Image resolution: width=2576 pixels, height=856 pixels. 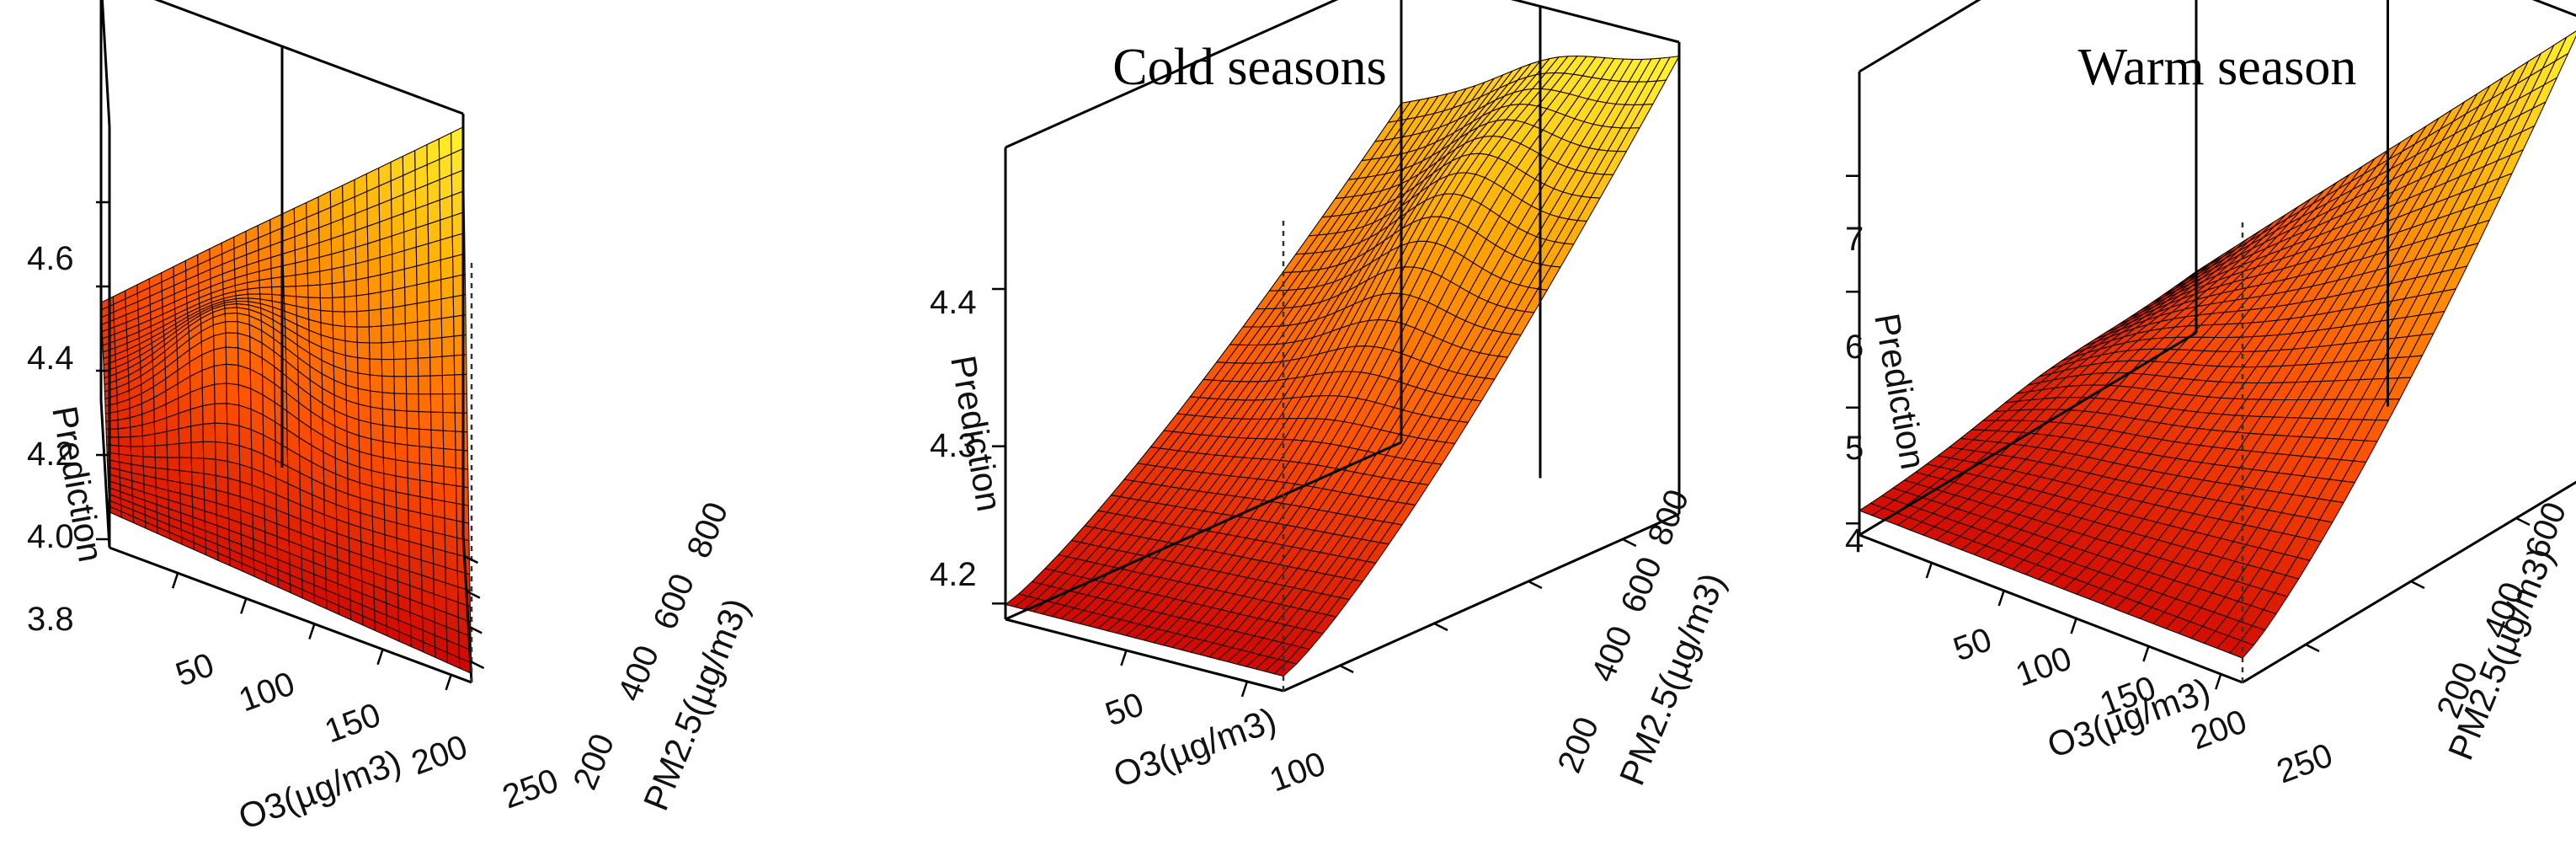 I want to click on z-tick-labels-1: 3.8 4.0 4.2 4.4 4.6, so click(x=50, y=439).